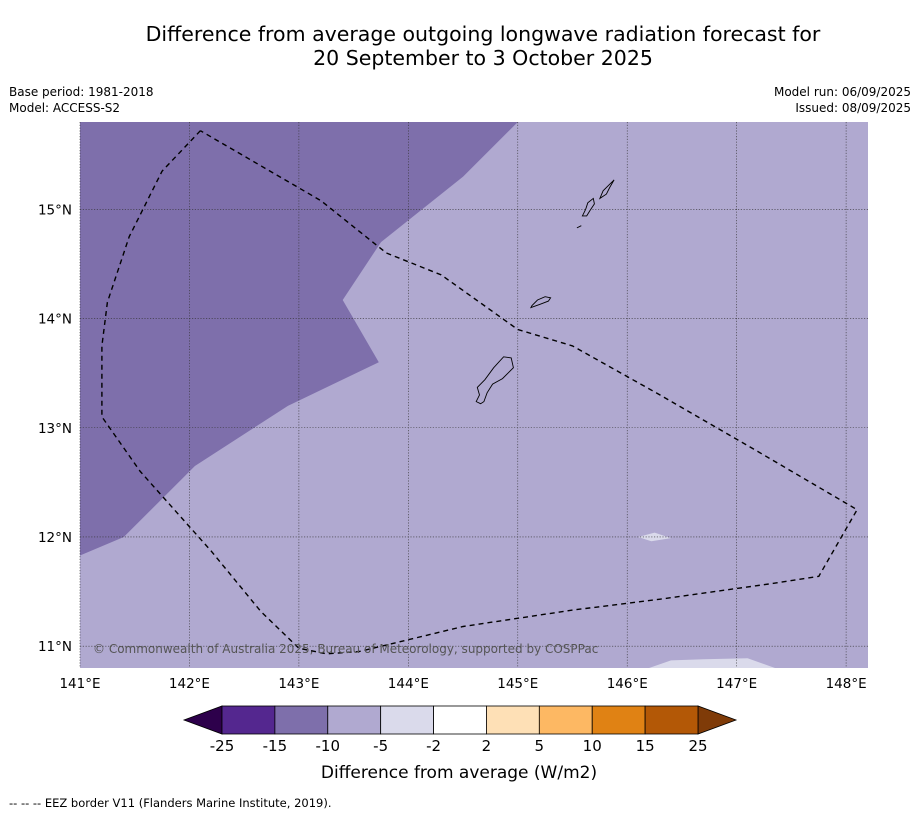 The image size is (919, 816). What do you see at coordinates (483, 58) in the screenshot?
I see `title-line-2: 20 September to 3 October 2025` at bounding box center [483, 58].